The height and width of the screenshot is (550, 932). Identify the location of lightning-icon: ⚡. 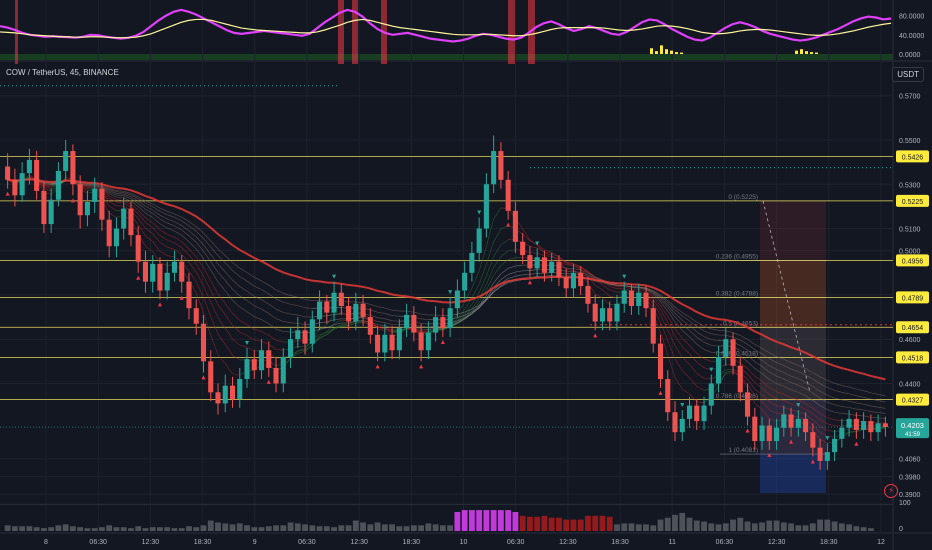
(891, 491).